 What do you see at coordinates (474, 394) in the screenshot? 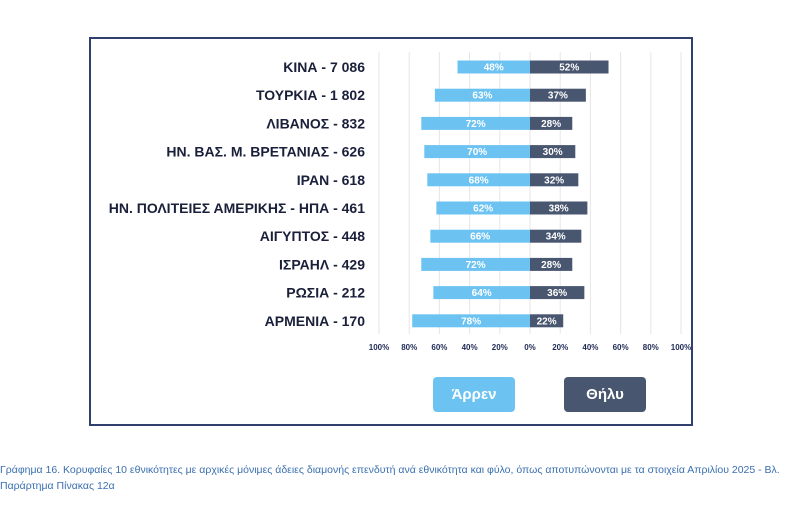
I see `legend-male: Άρρεν` at bounding box center [474, 394].